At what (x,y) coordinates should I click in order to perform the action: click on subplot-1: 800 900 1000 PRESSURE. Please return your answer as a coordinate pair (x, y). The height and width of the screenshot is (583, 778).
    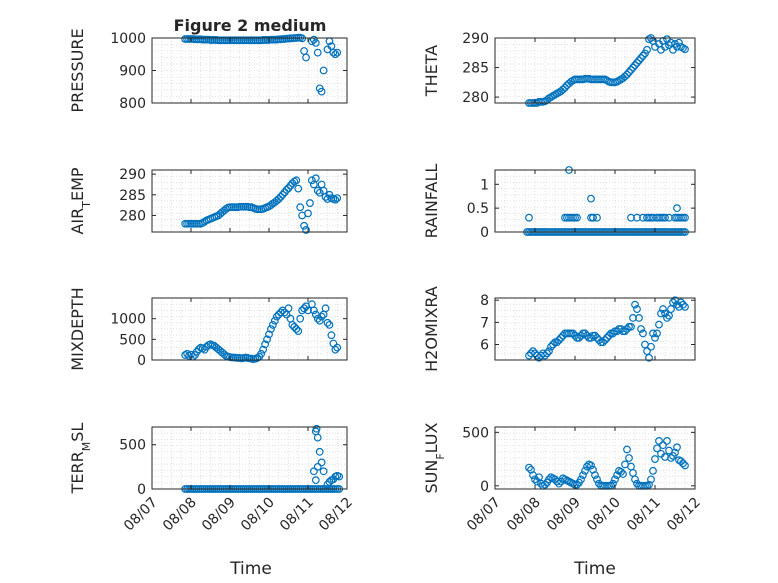
    Looking at the image, I should click on (208, 70).